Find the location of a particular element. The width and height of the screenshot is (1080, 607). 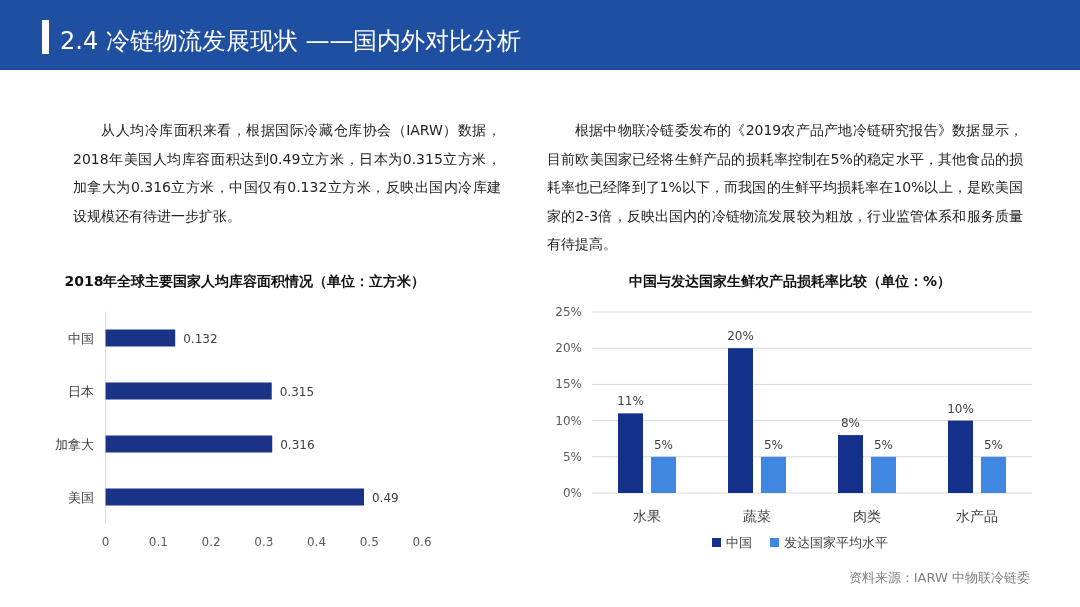

data-label: 0.316 is located at coordinates (297, 445).